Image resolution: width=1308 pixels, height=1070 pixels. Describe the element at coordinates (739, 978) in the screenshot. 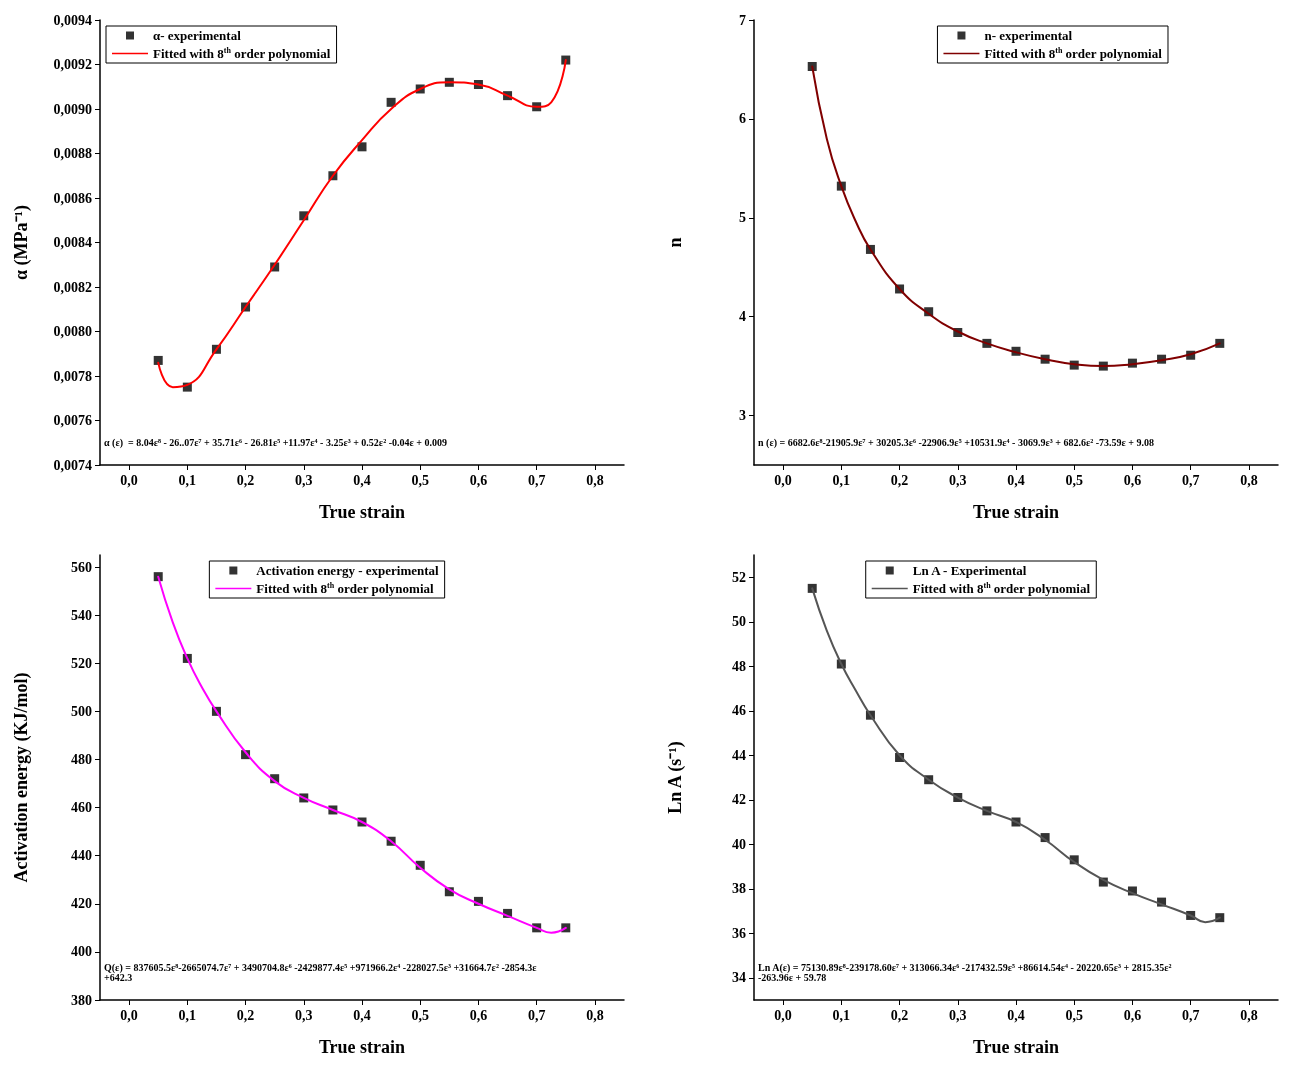

I see `y-tick-label: 34` at that location.